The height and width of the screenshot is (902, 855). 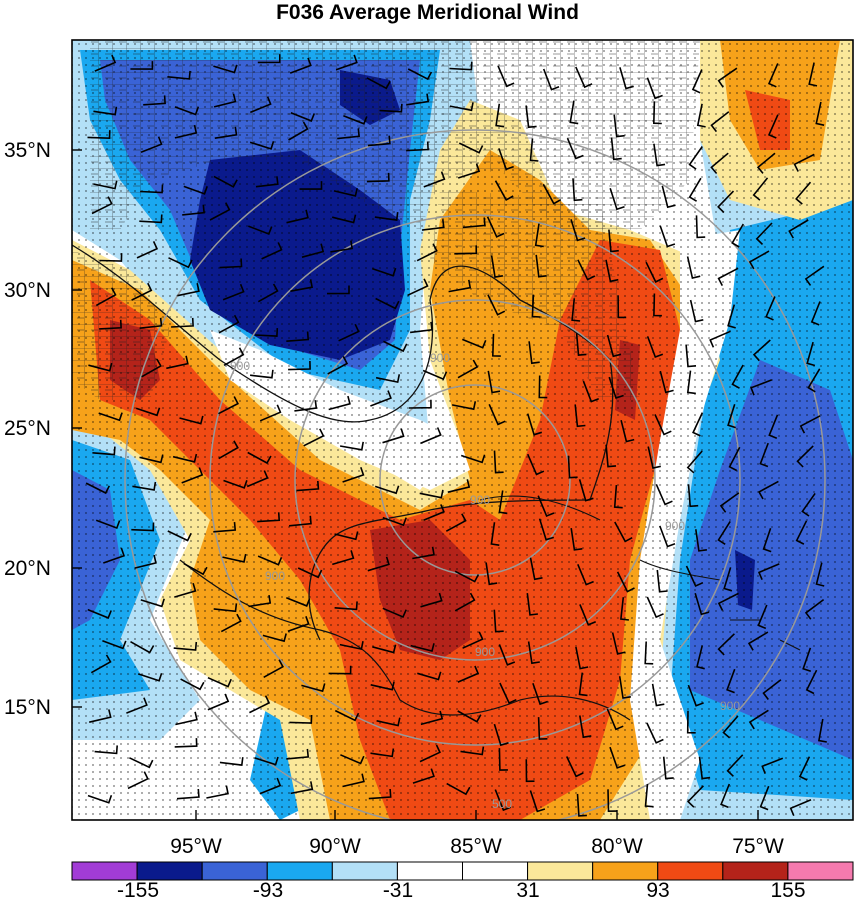 I want to click on ring-label-2: 900, so click(x=480, y=500).